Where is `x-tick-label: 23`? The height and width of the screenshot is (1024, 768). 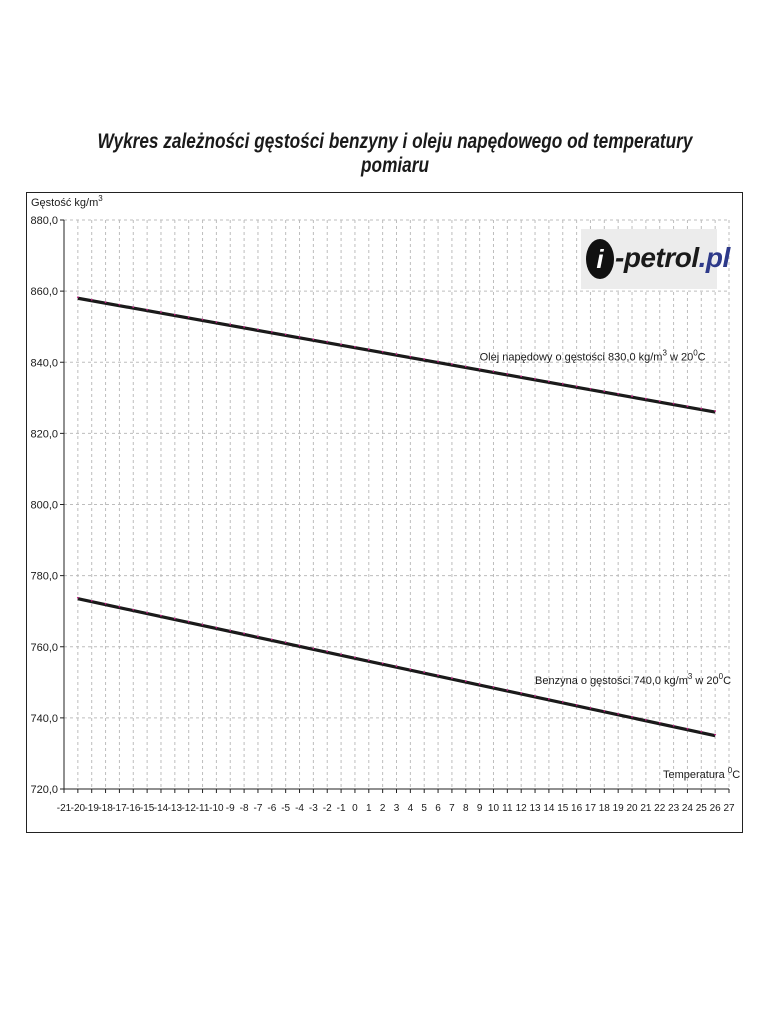
x-tick-label: 23 is located at coordinates (674, 808).